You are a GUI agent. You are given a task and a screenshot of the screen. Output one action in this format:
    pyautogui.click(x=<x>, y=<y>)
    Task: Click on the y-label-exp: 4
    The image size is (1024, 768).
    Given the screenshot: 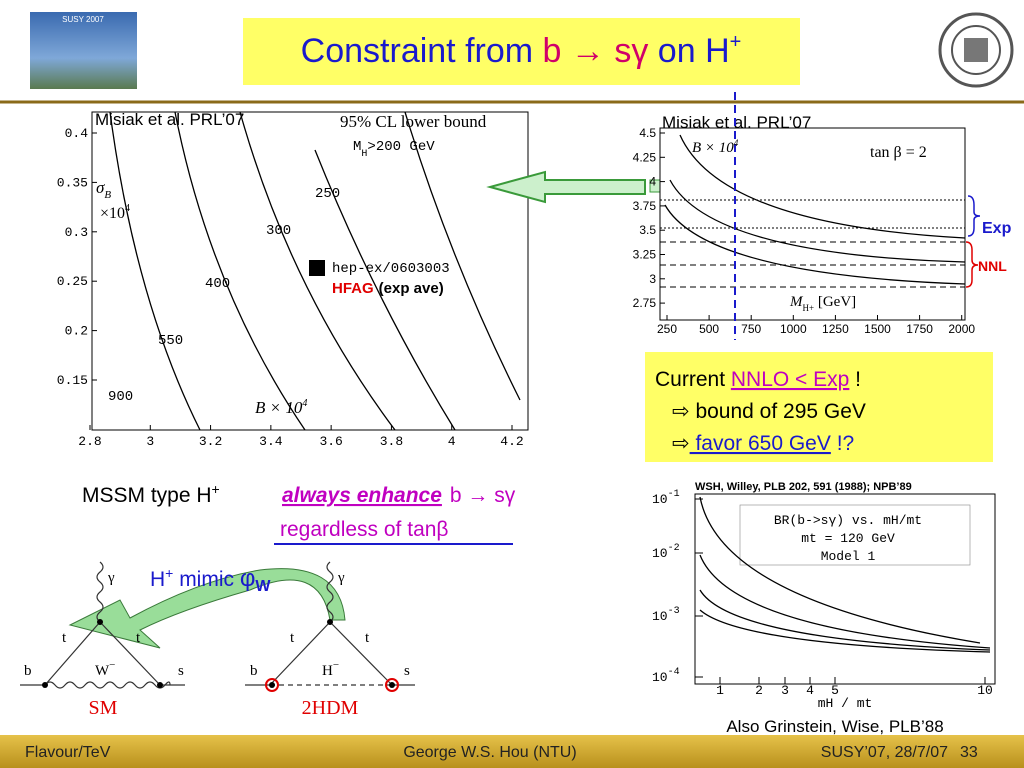 What is the action you would take?
    pyautogui.click(x=736, y=143)
    